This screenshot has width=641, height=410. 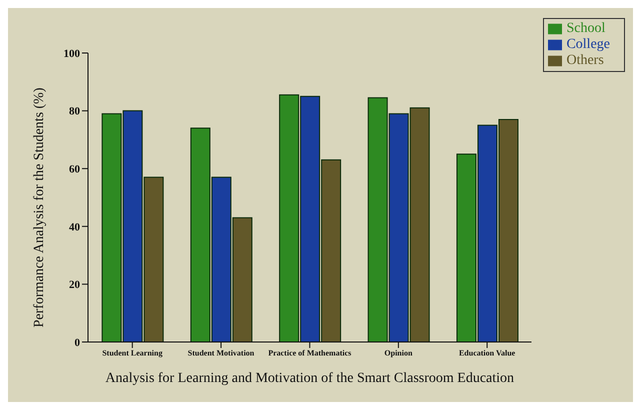 I want to click on y-tick-label: 60, so click(x=74, y=170).